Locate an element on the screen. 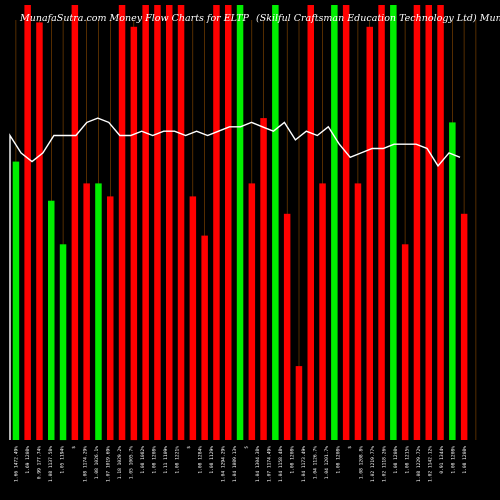 This screenshot has height=500, width=500. x-tick-label: 1.08 1221% is located at coordinates (177, 460).